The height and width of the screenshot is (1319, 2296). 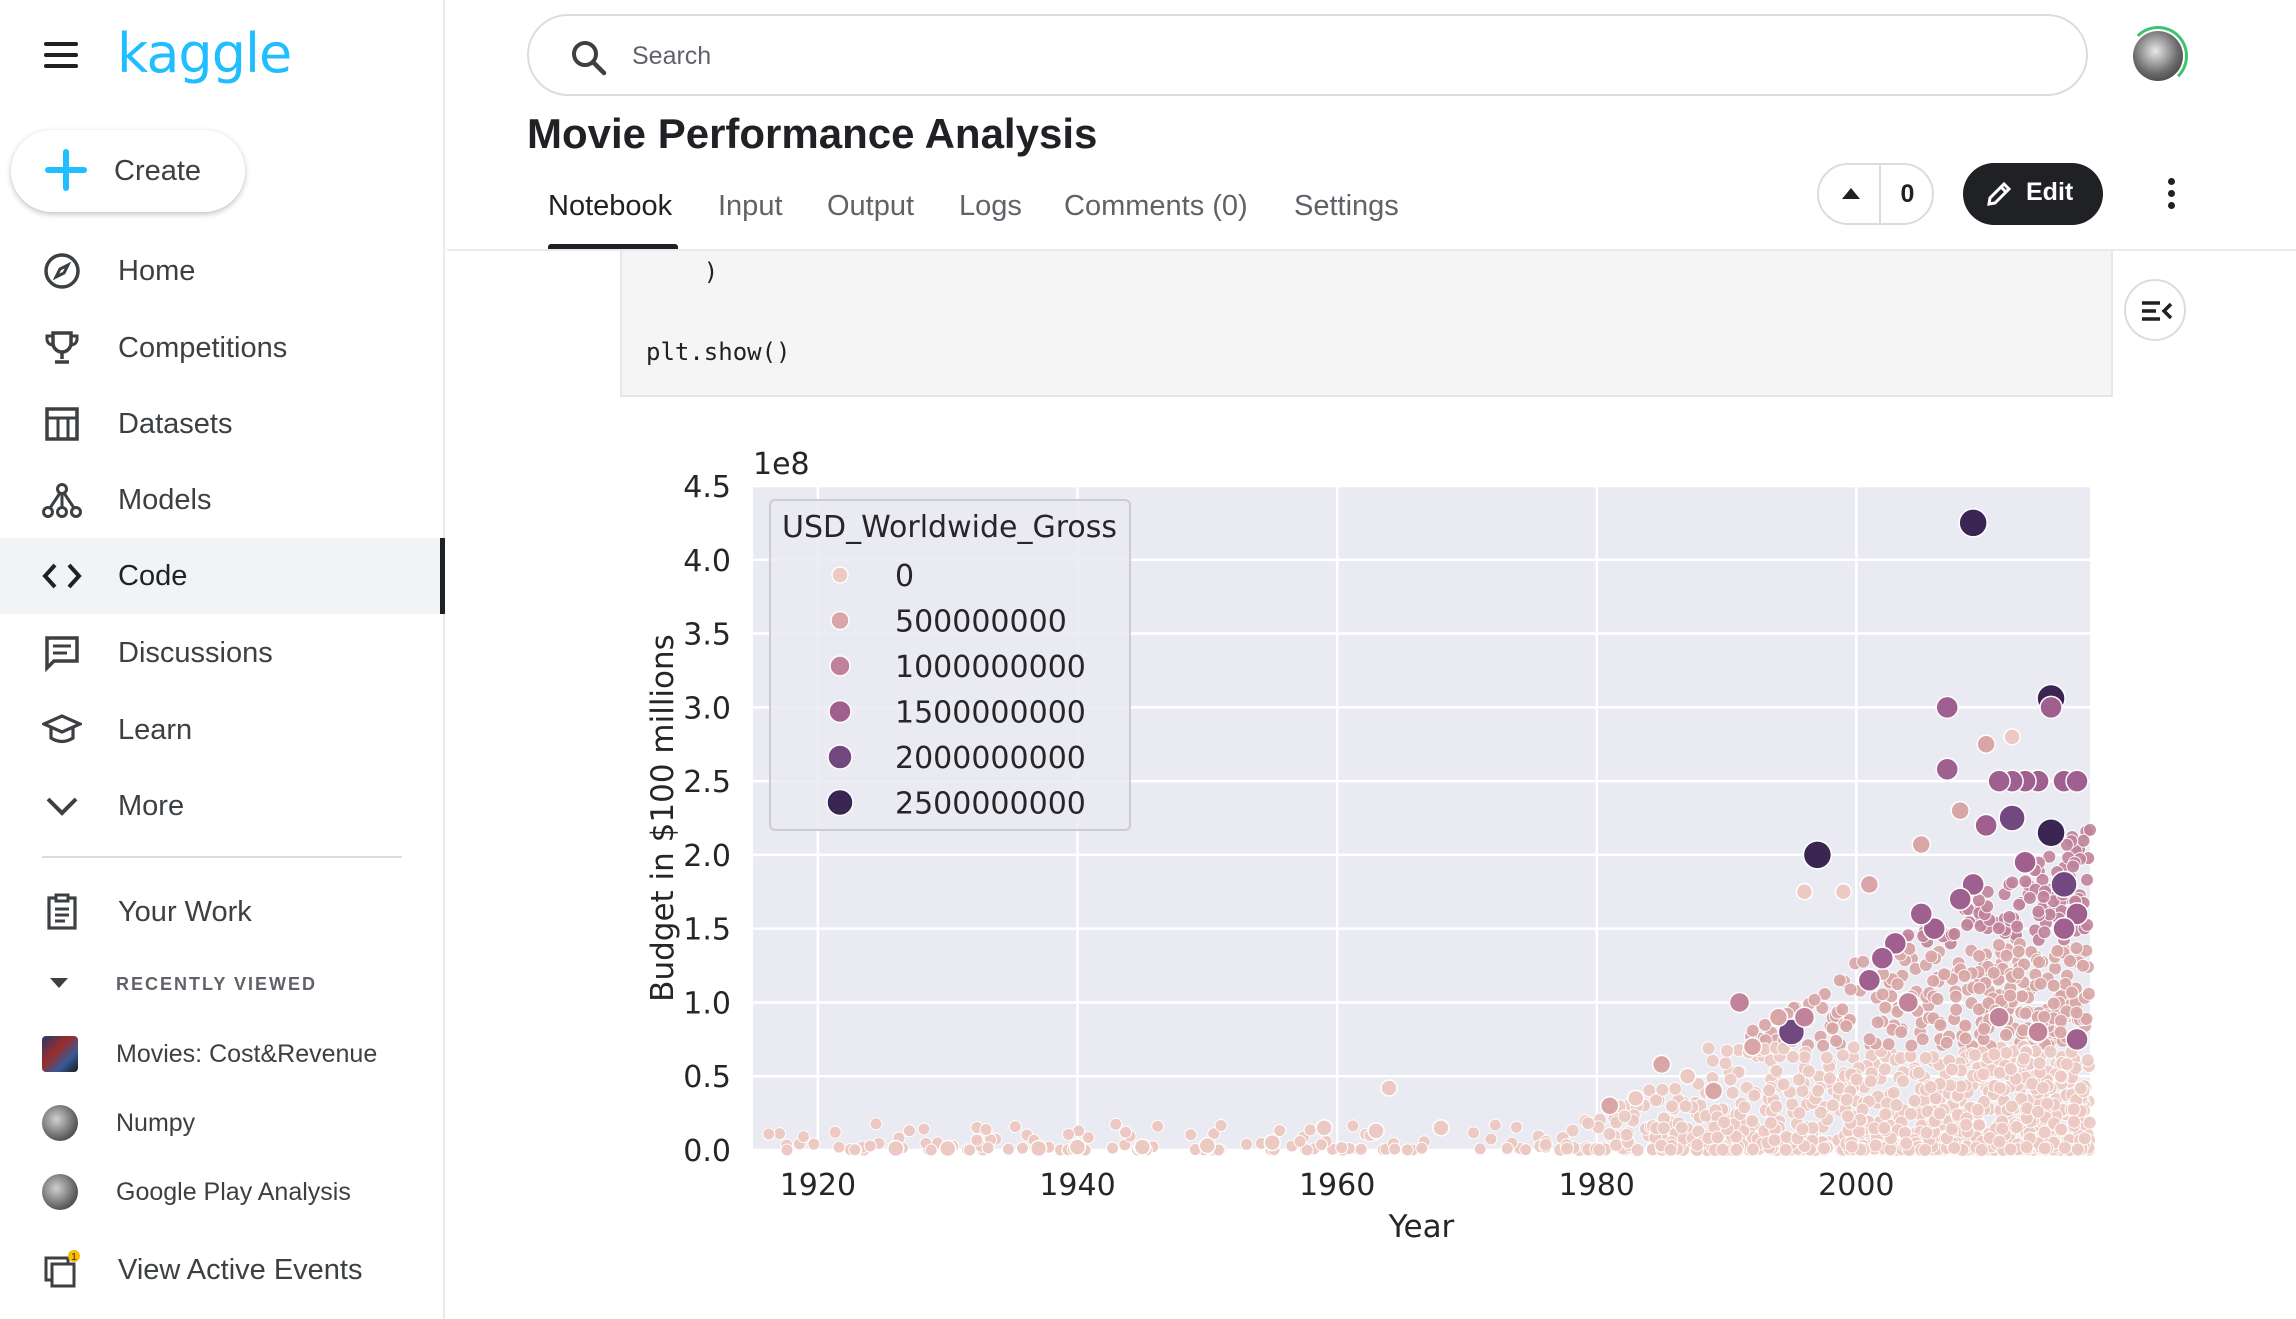 I want to click on sidebar-item-datasets: Datasets, so click(x=222, y=424).